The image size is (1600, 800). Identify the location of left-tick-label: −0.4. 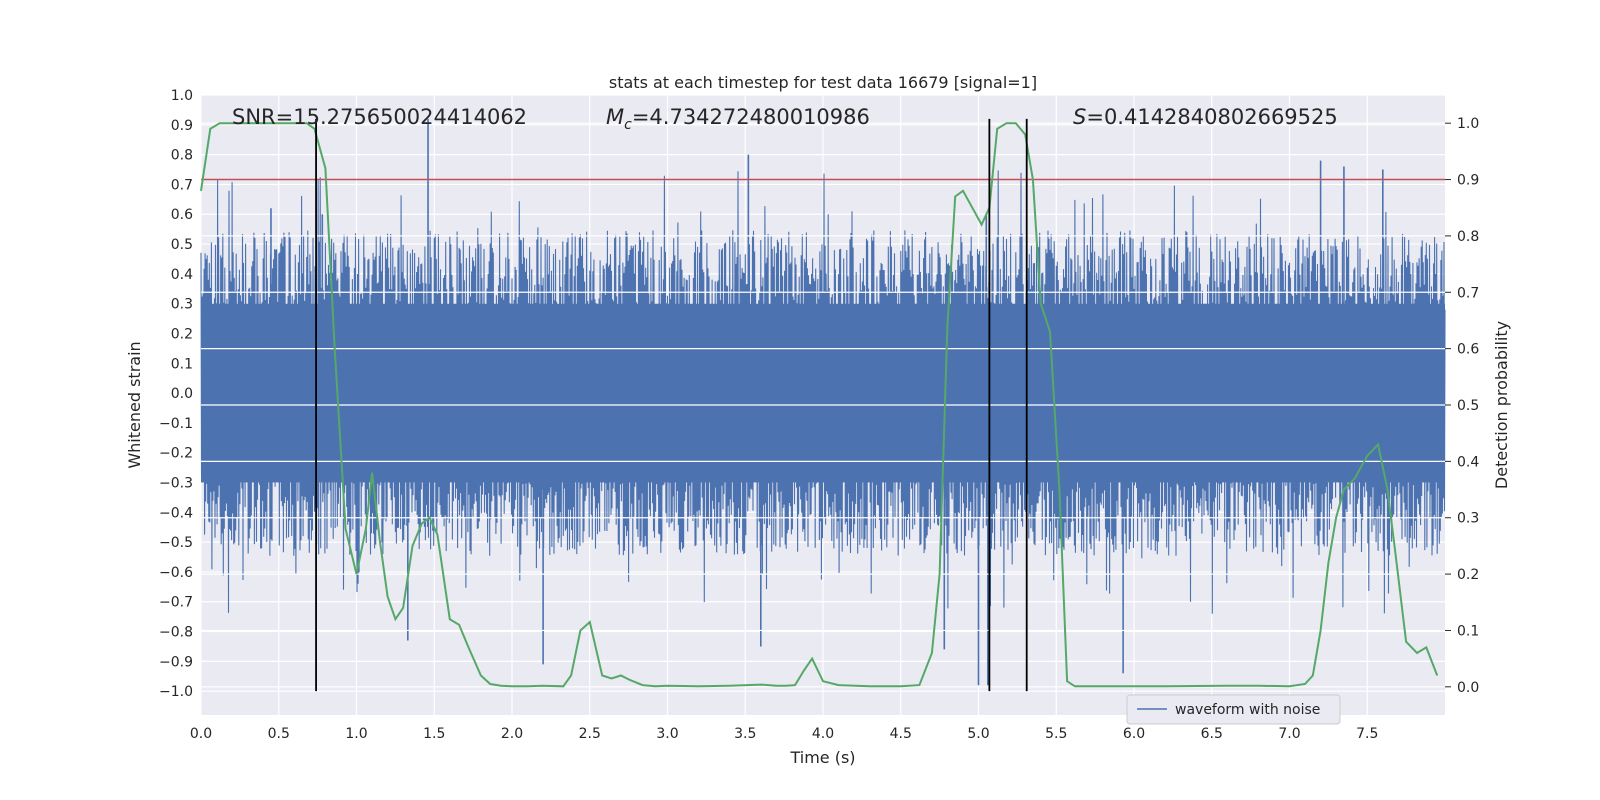
(176, 513).